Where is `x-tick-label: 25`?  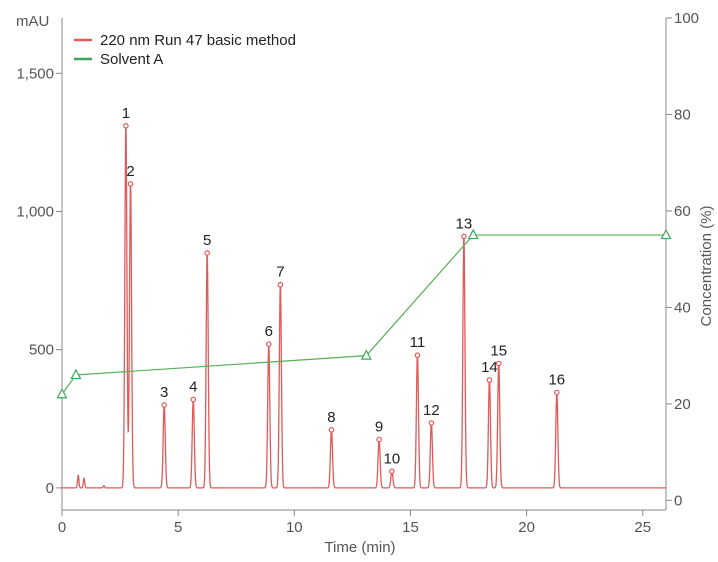 x-tick-label: 25 is located at coordinates (642, 527).